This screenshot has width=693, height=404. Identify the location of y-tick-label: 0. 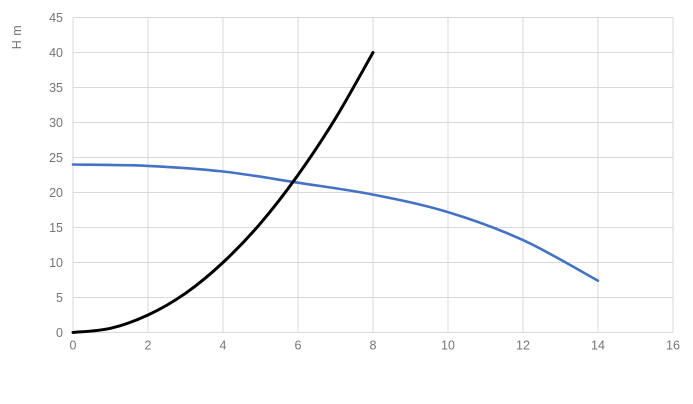
(59, 333).